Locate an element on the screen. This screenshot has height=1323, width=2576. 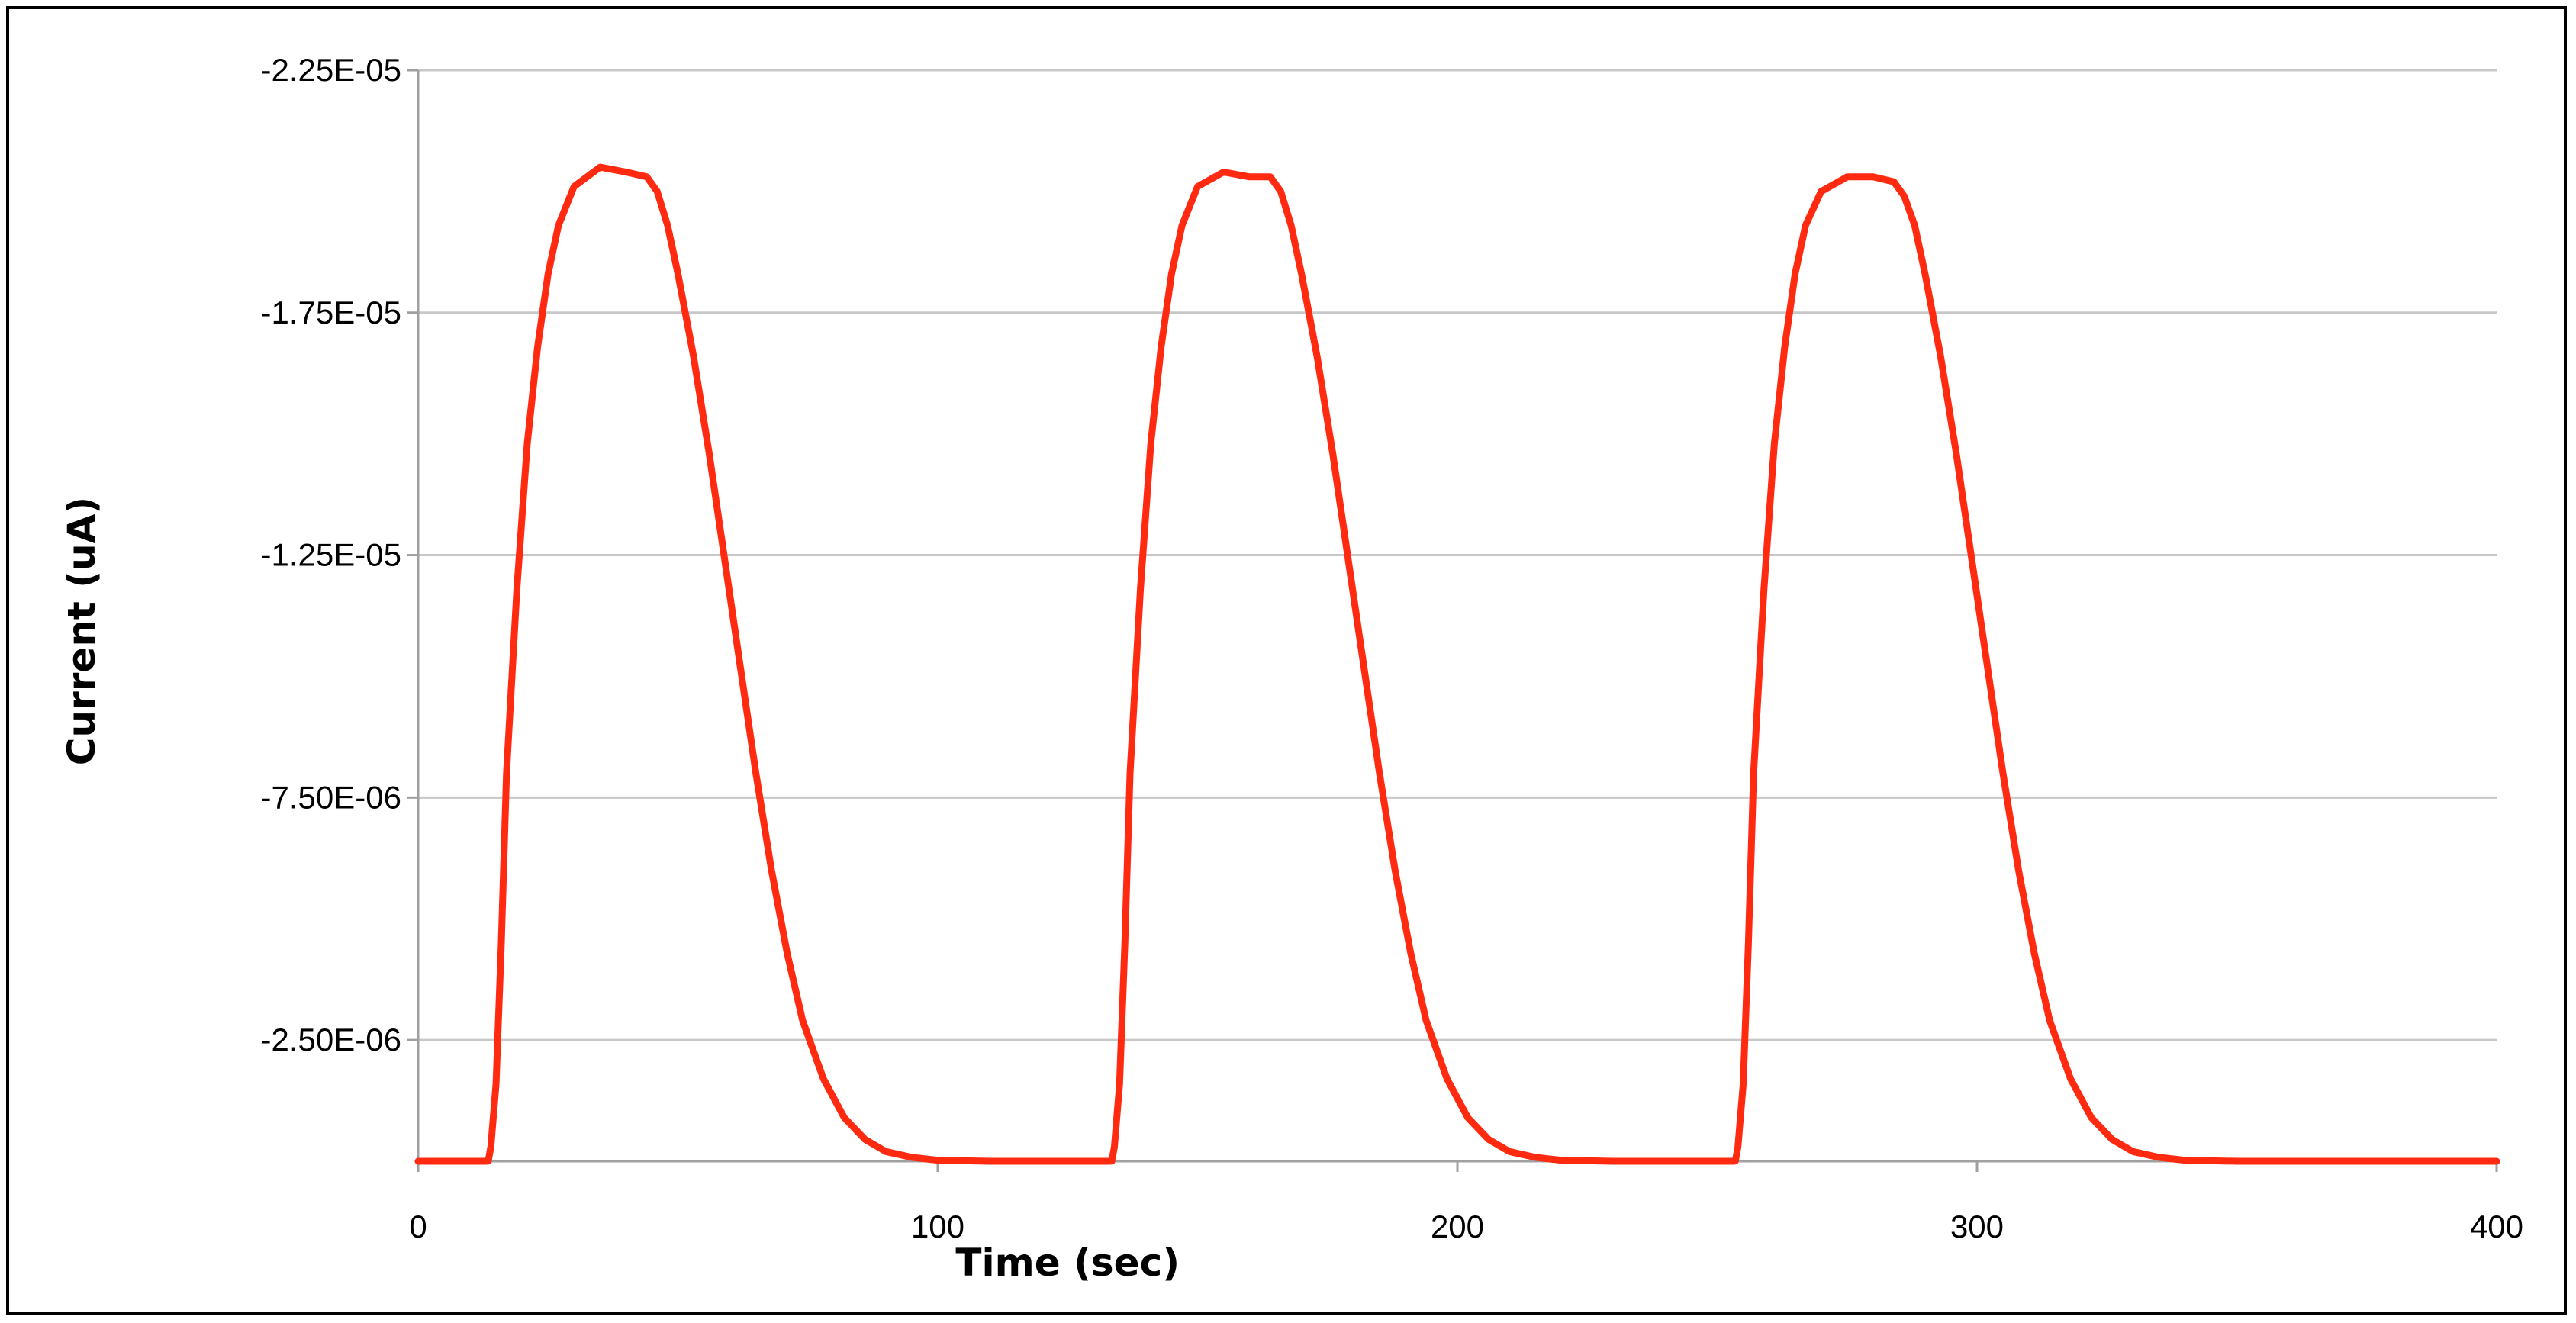
x-axis-ticks: 0 100 200 300 400 is located at coordinates (1466, 1202).